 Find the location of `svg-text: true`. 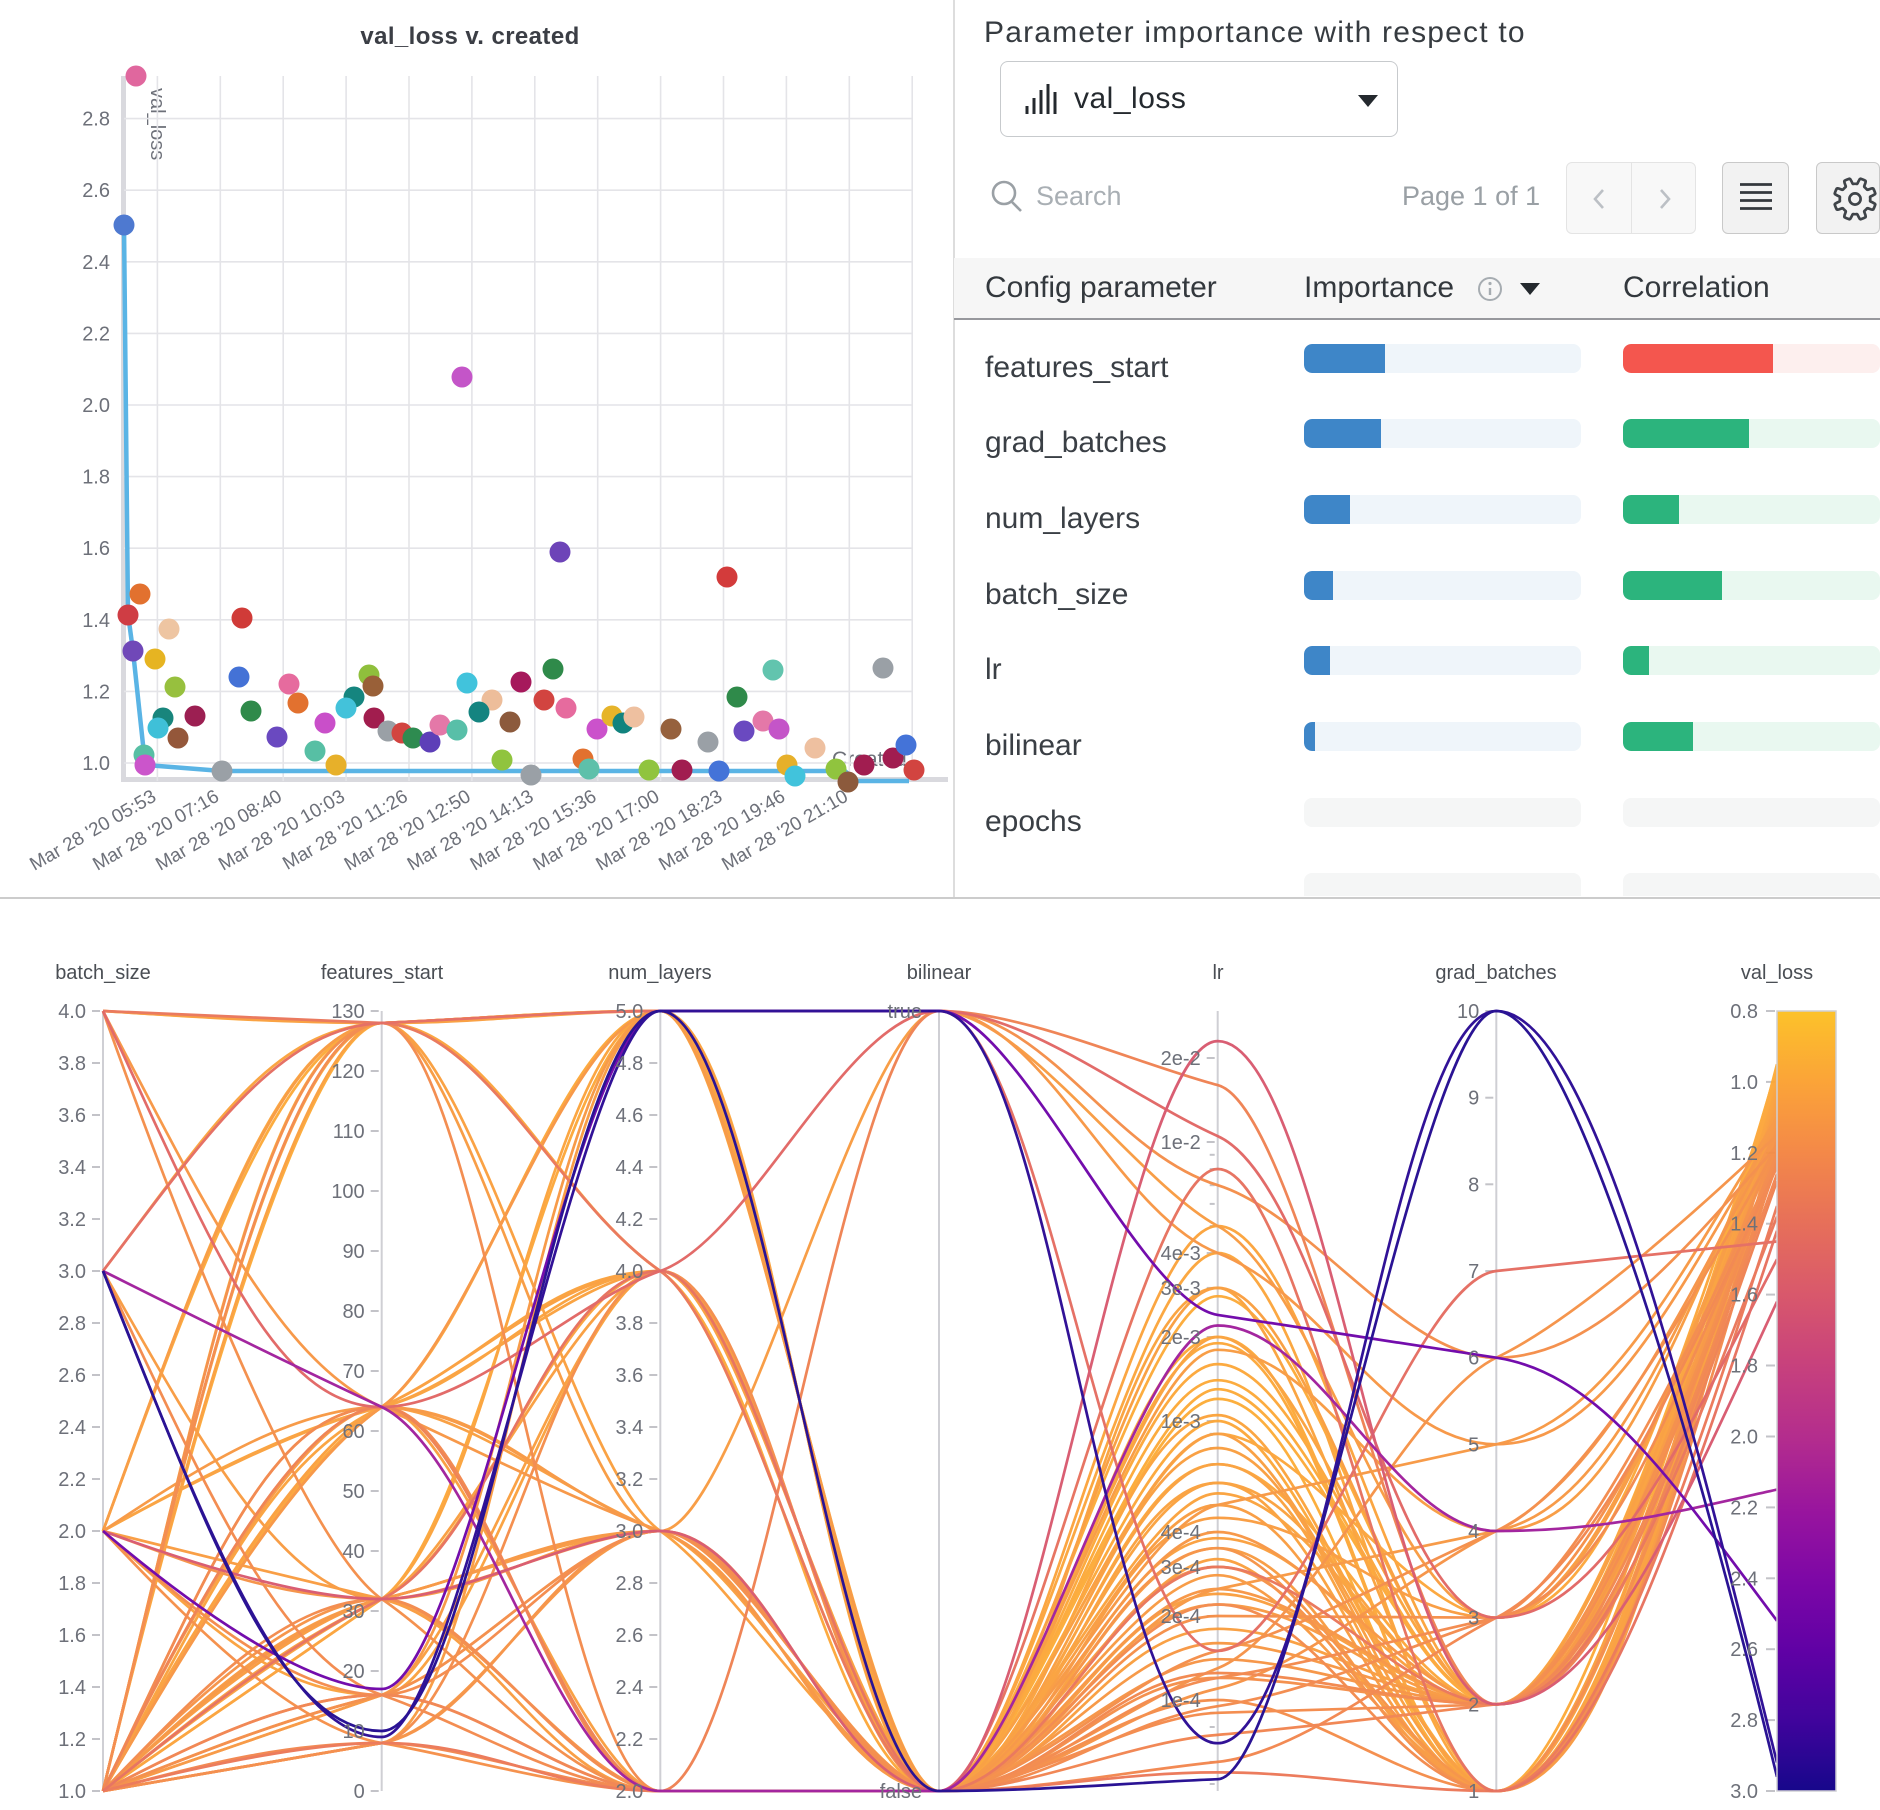

svg-text: true is located at coordinates (905, 1012).